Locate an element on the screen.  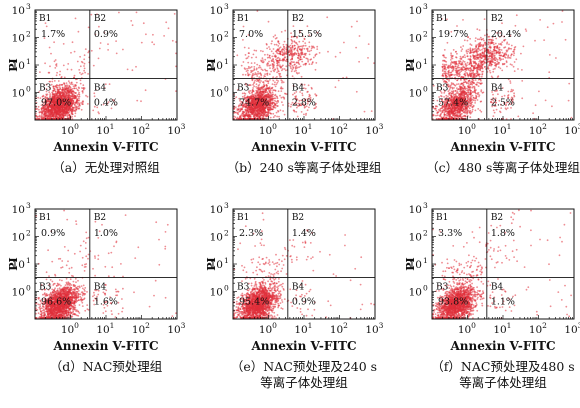
x-tick-exponent: 2 is located at coordinates (147, 126).